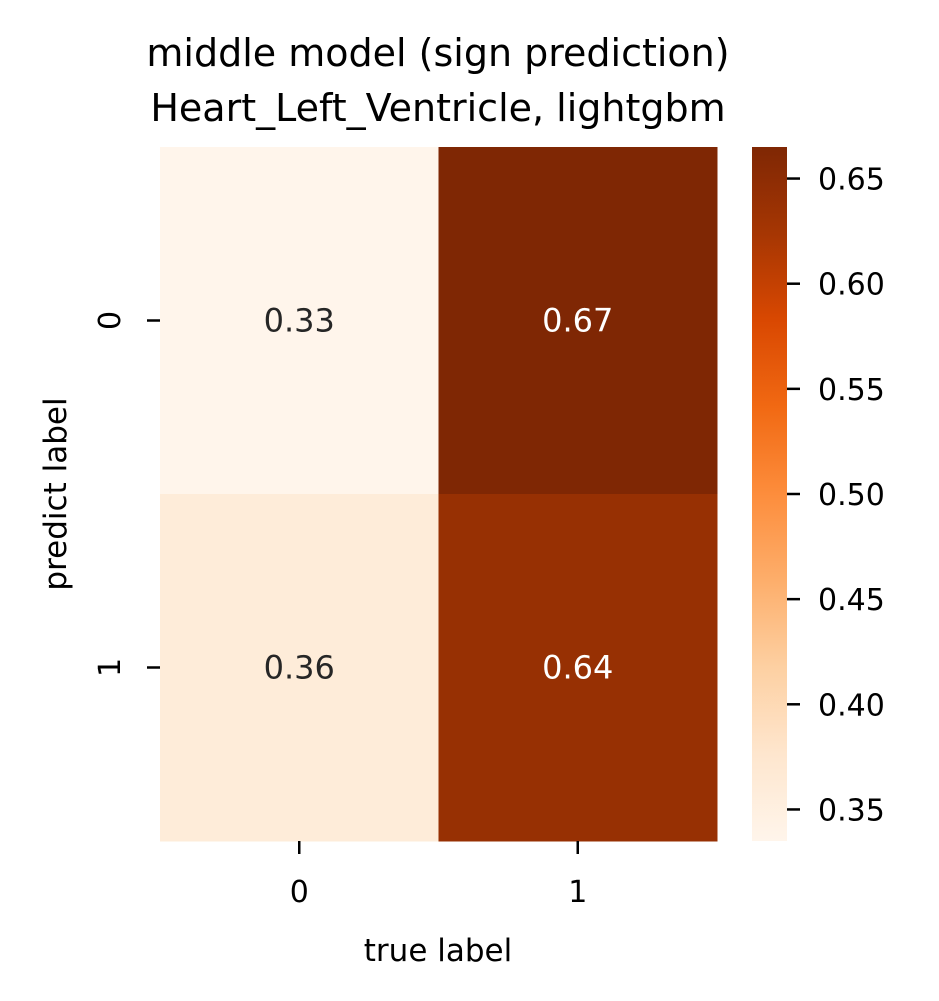  What do you see at coordinates (851, 285) in the screenshot?
I see `colorbar-tick-label-5: 0.60` at bounding box center [851, 285].